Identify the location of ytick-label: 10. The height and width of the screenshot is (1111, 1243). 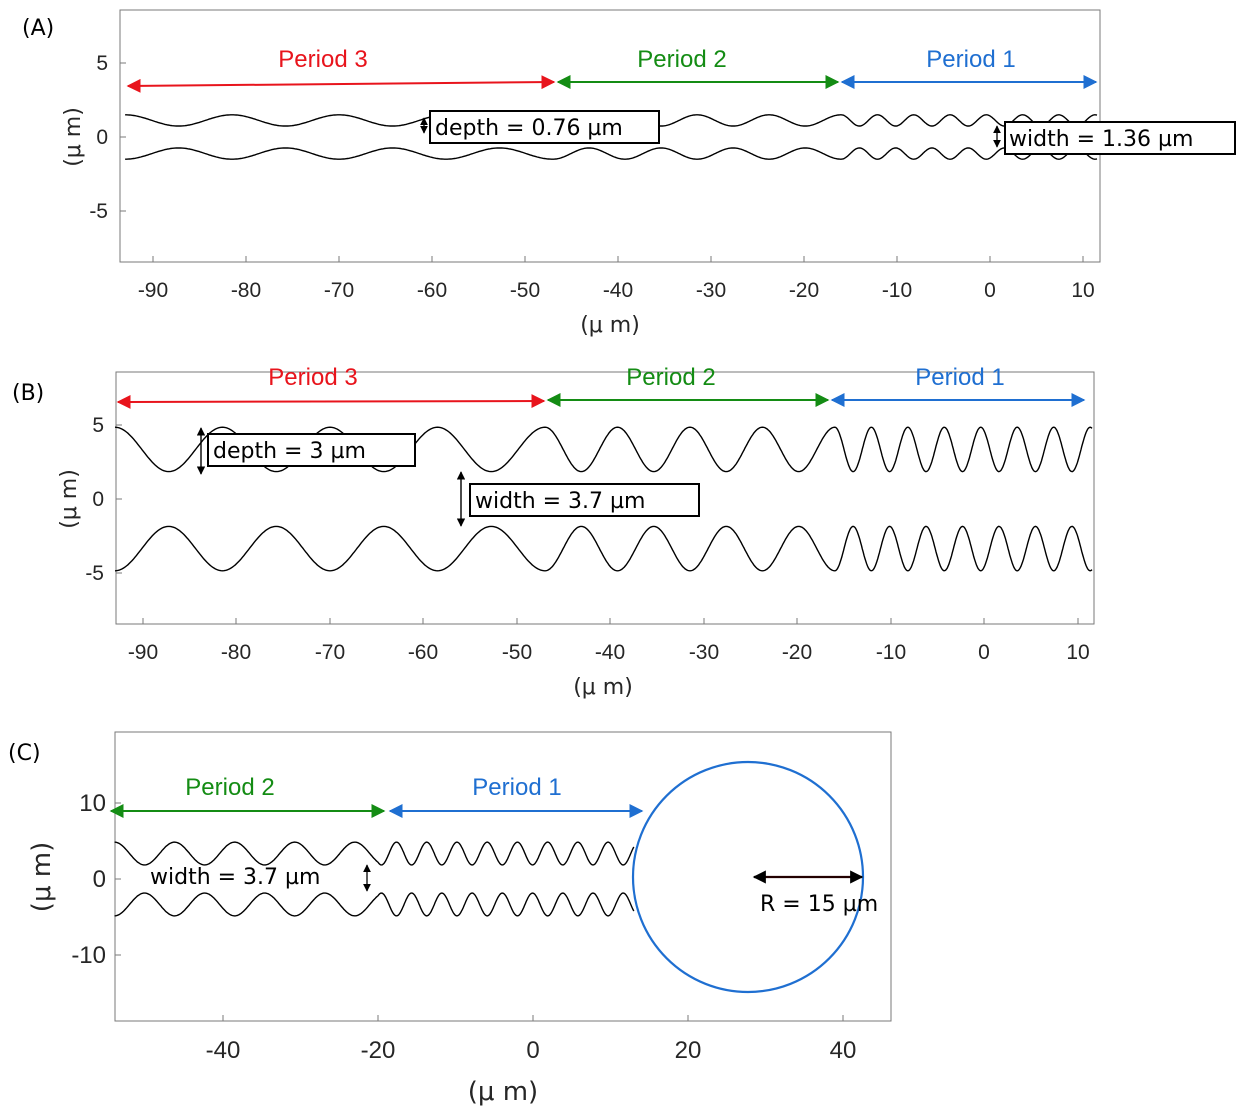
(92, 803).